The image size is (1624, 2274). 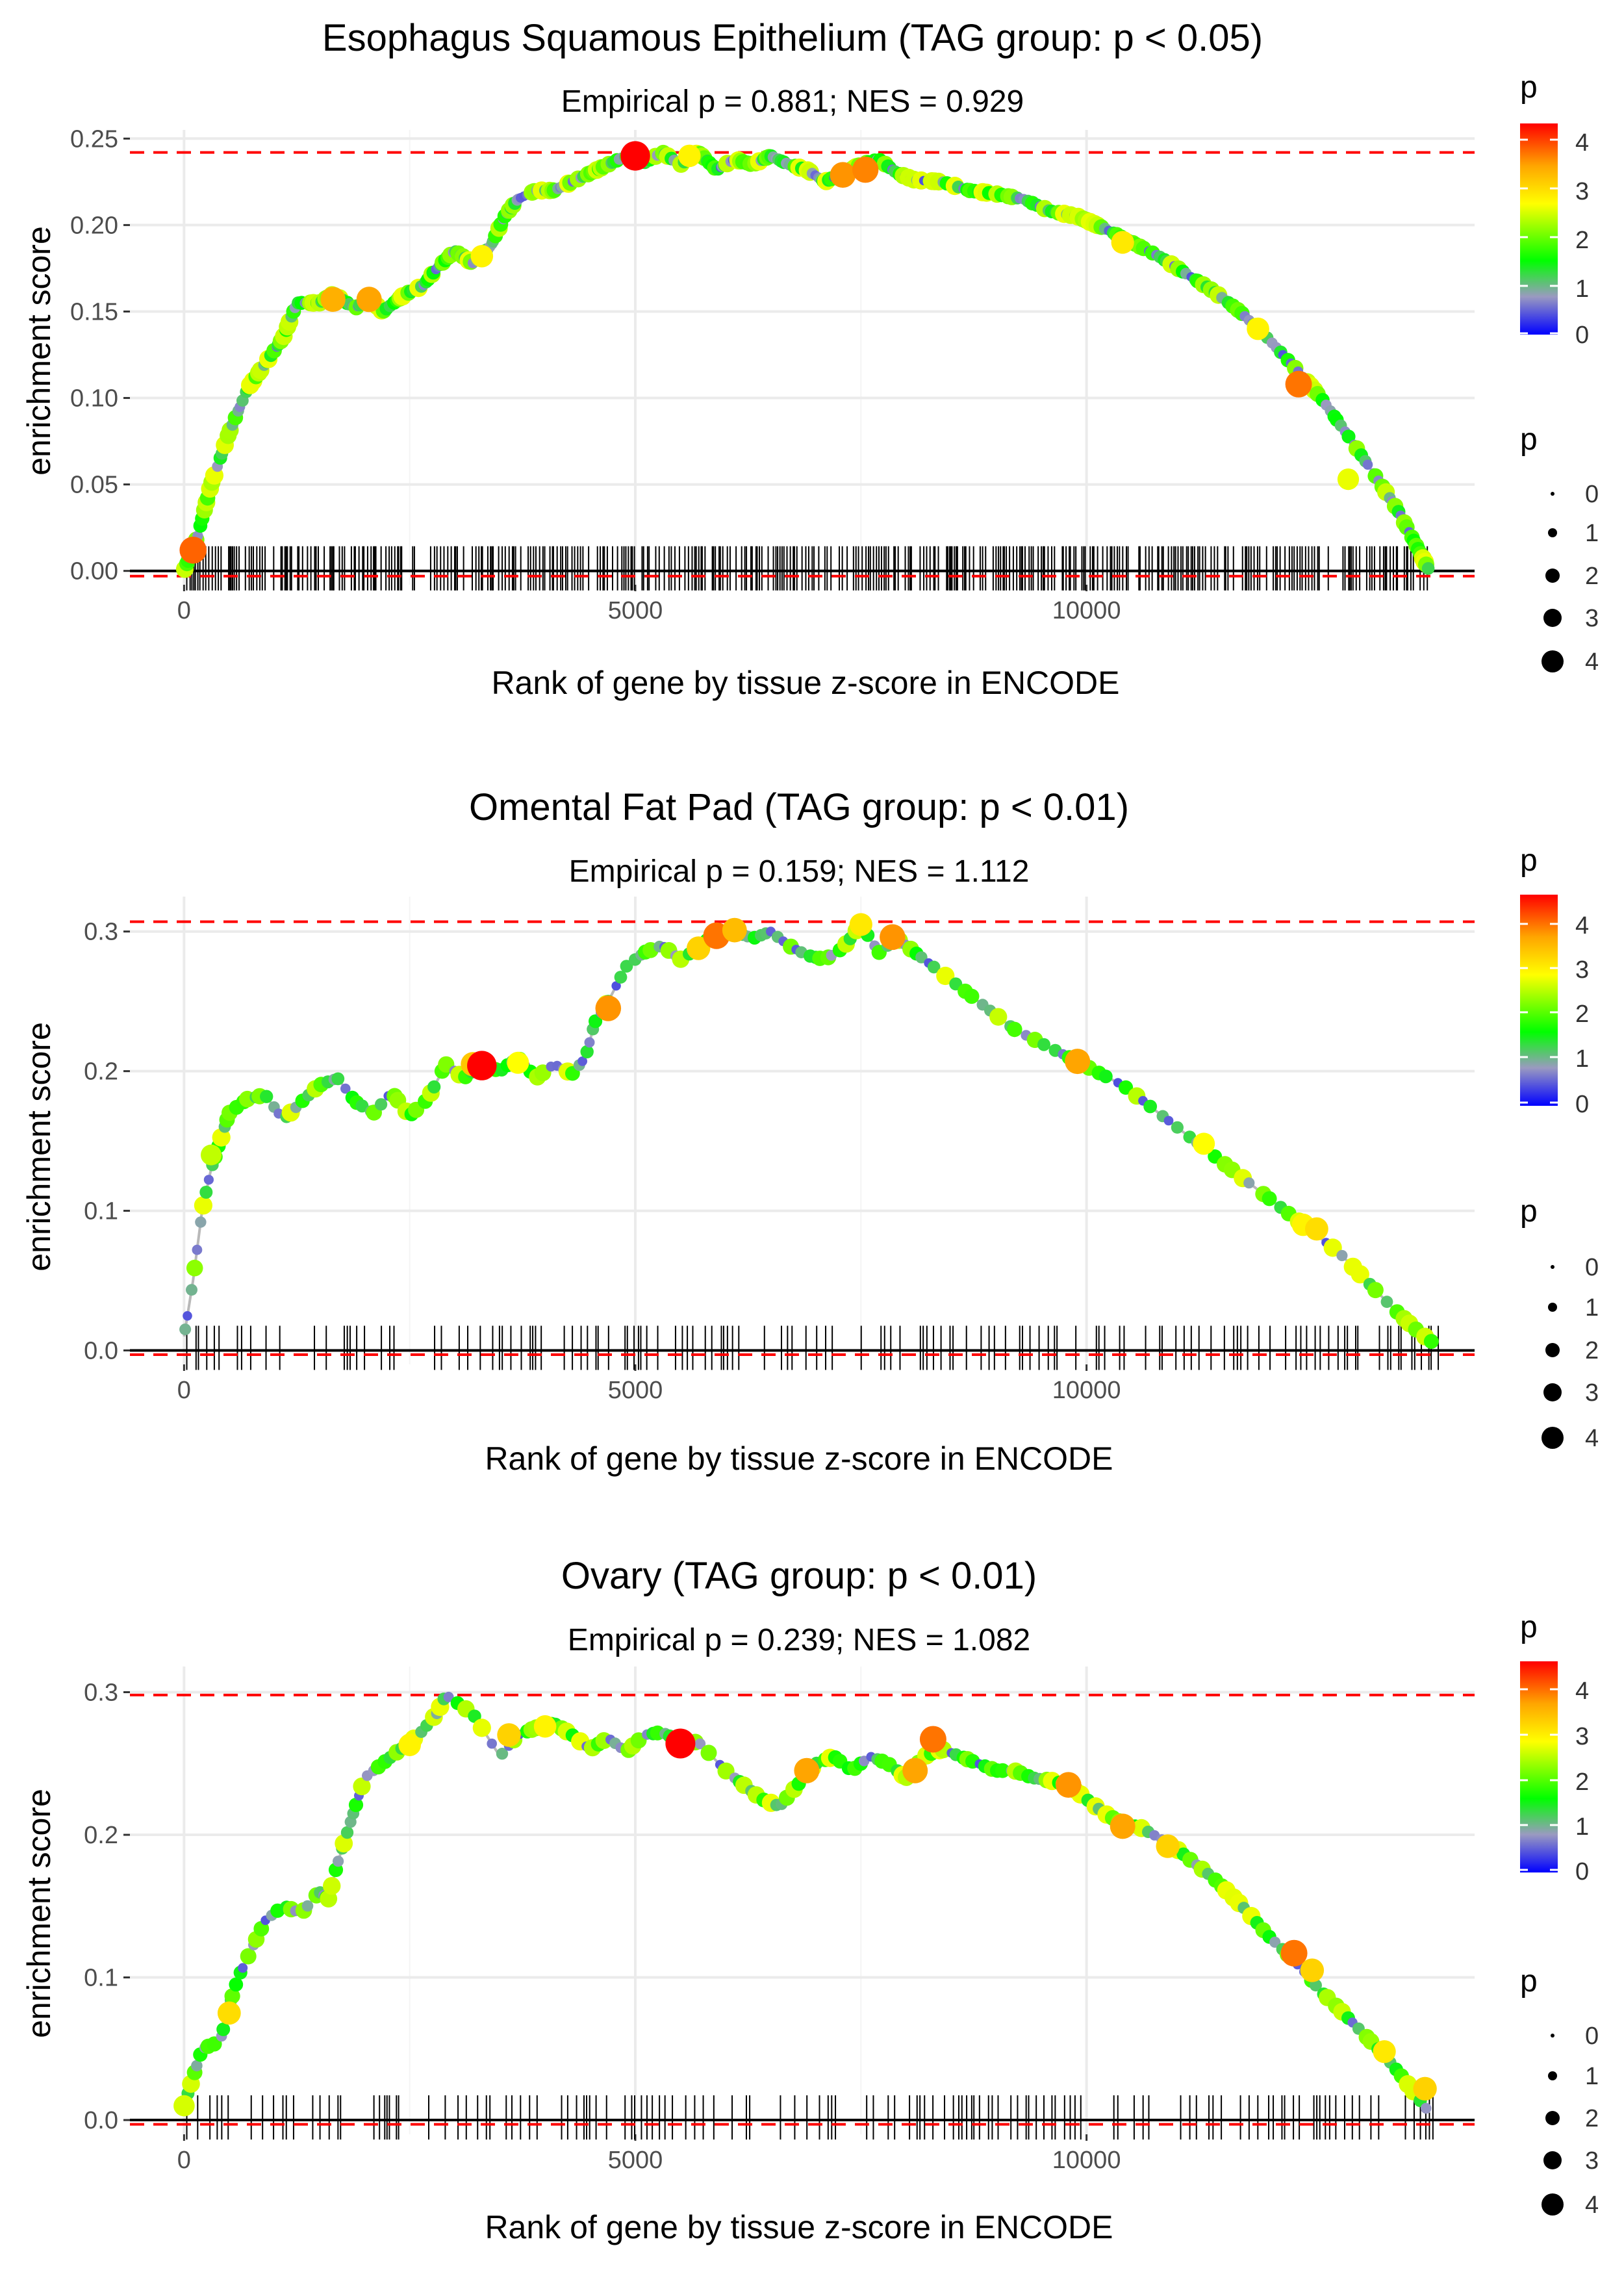 I want to click on x-tick-label: 5000, so click(x=635, y=1390).